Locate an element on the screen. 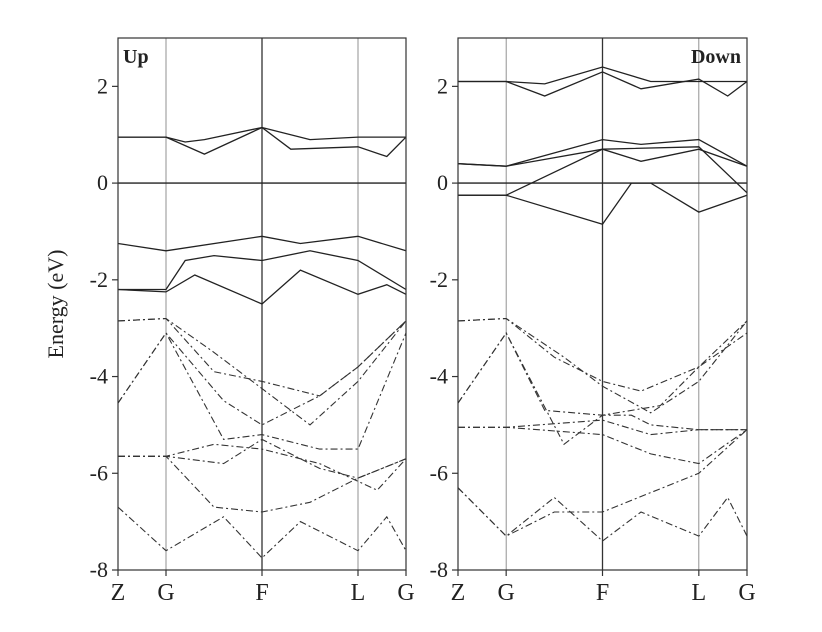  panel-label-up: Up is located at coordinates (136, 57).